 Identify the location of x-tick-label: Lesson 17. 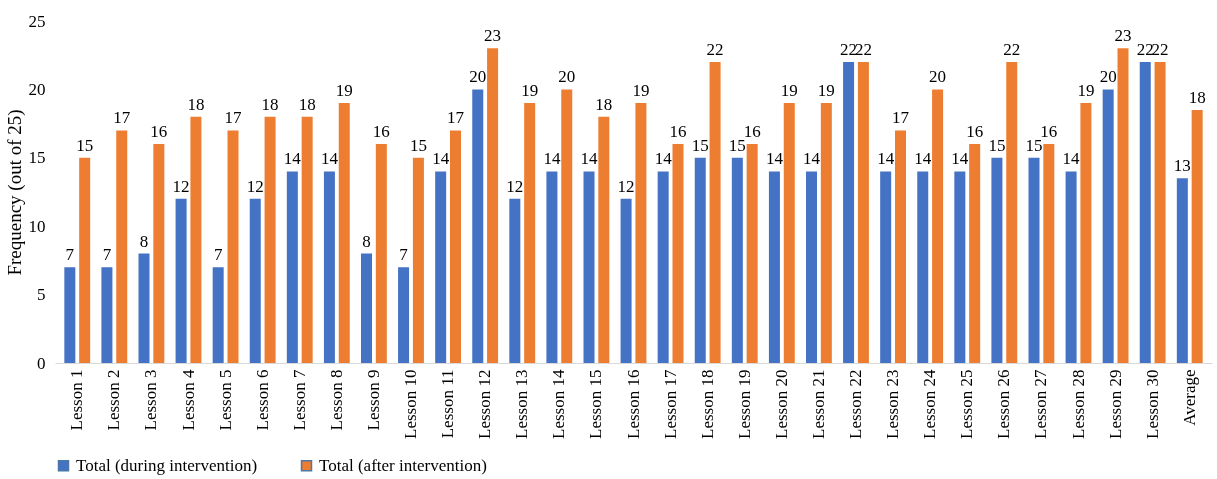
(670, 404).